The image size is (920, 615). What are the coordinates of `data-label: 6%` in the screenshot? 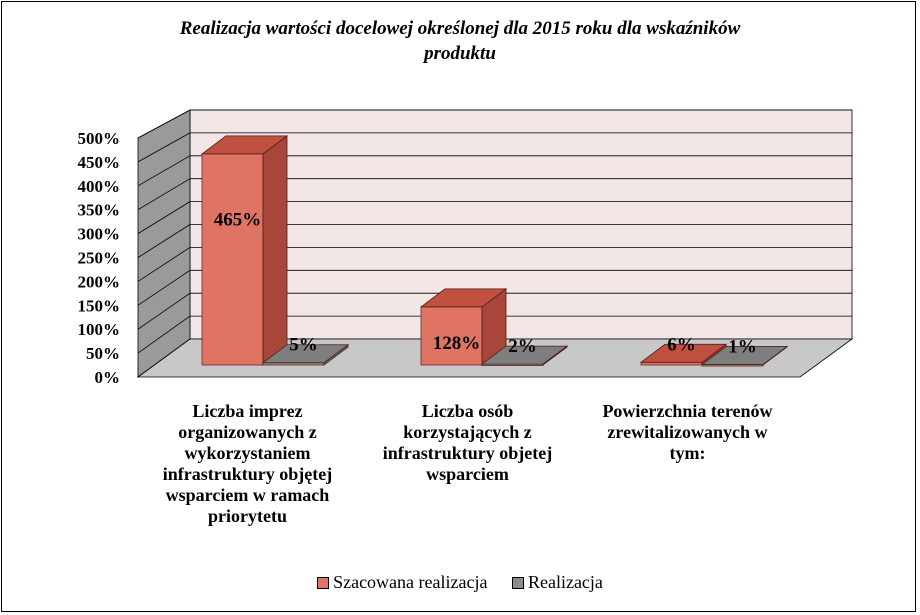 It's located at (681, 344).